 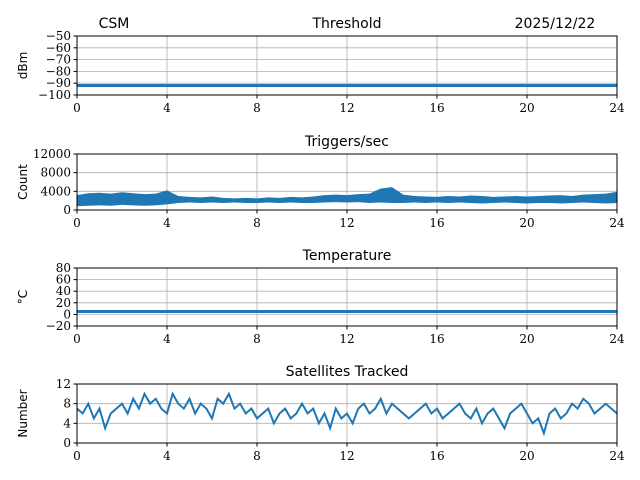 I want to click on y-axis-label: Number, so click(x=23, y=413).